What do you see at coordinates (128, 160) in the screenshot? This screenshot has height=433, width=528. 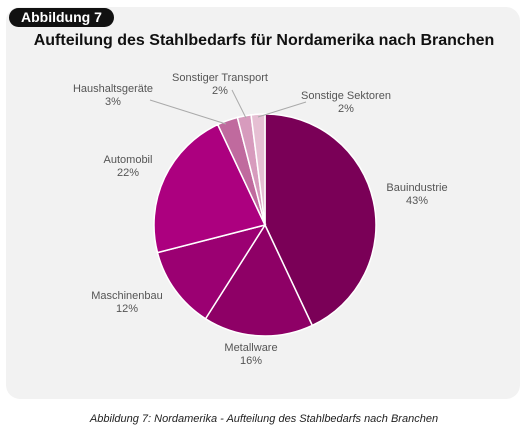 I see `slice-label: Automobil` at bounding box center [128, 160].